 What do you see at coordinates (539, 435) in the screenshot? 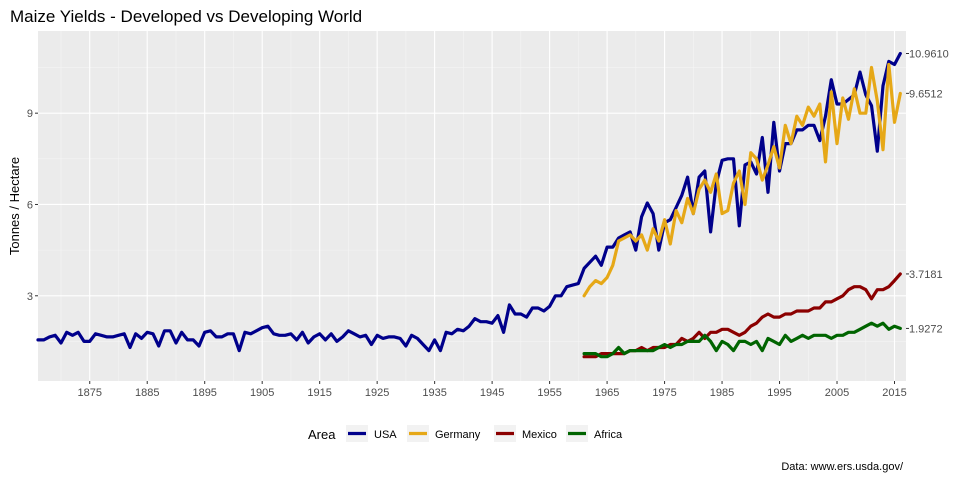
I see `legend-label-mexico: Mexico` at bounding box center [539, 435].